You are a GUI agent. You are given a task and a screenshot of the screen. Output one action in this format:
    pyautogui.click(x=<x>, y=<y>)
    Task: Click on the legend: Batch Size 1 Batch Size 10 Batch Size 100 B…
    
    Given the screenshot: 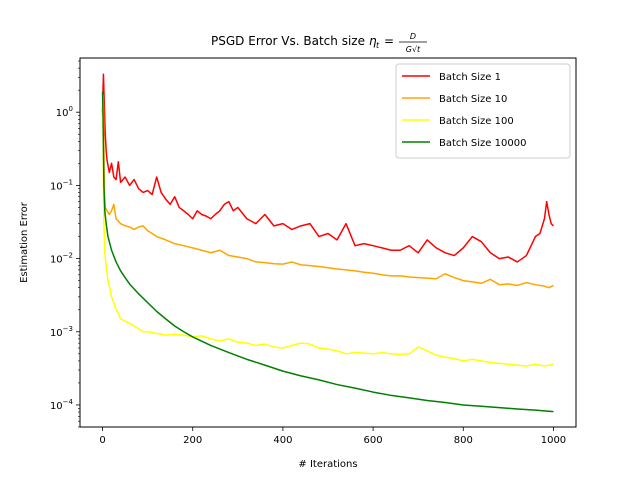 What is the action you would take?
    pyautogui.click(x=483, y=111)
    